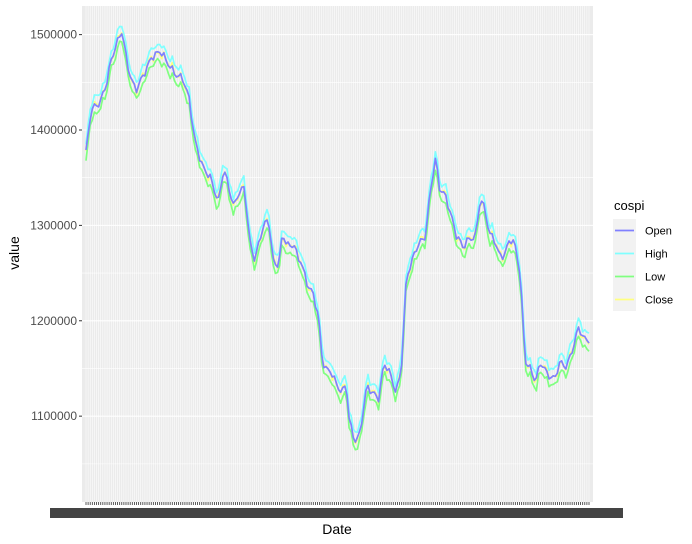  What do you see at coordinates (655, 278) in the screenshot?
I see `legend-label: Low` at bounding box center [655, 278].